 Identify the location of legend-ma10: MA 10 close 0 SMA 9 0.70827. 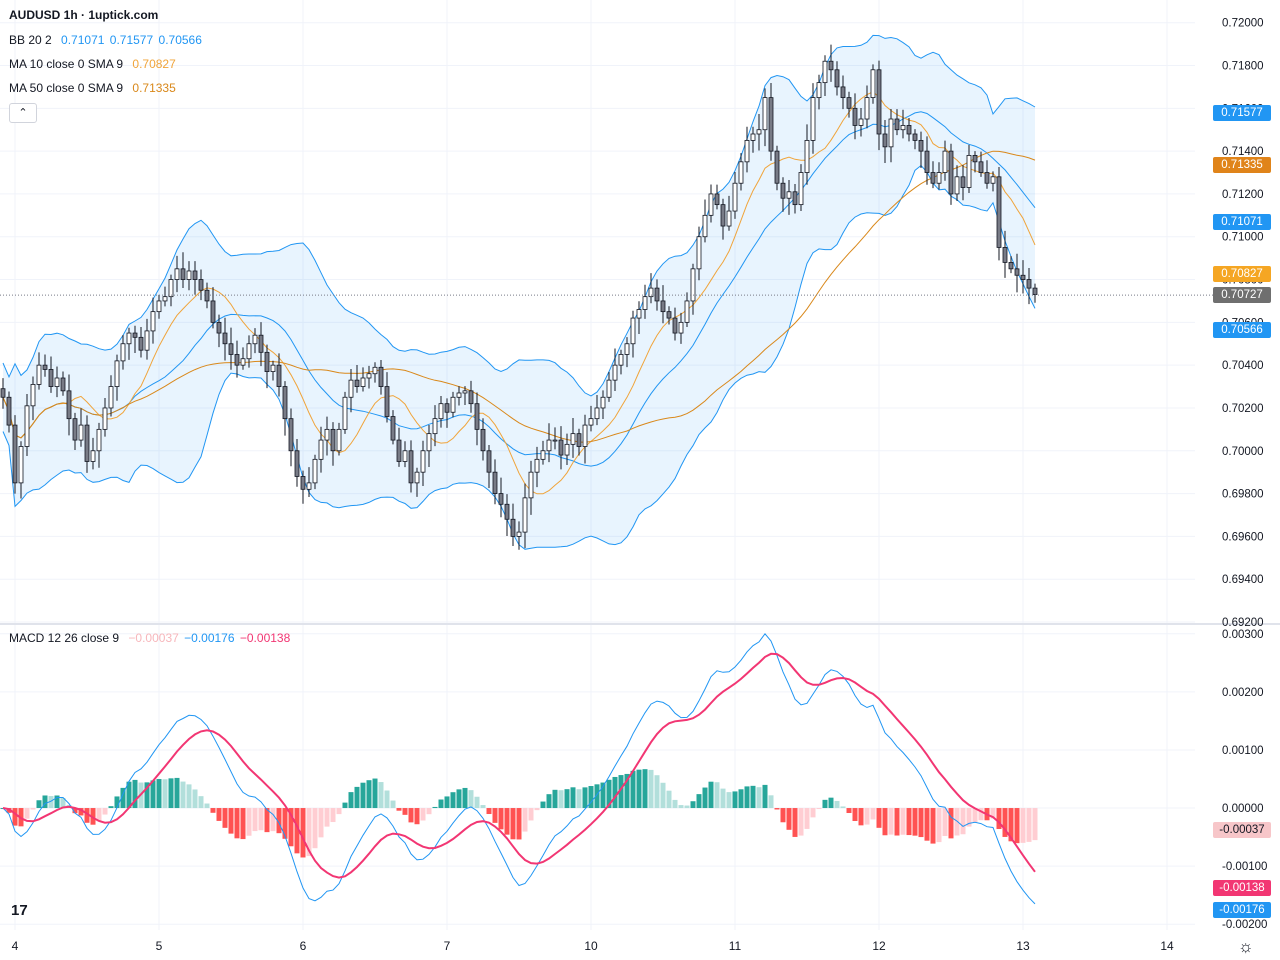
(92, 64).